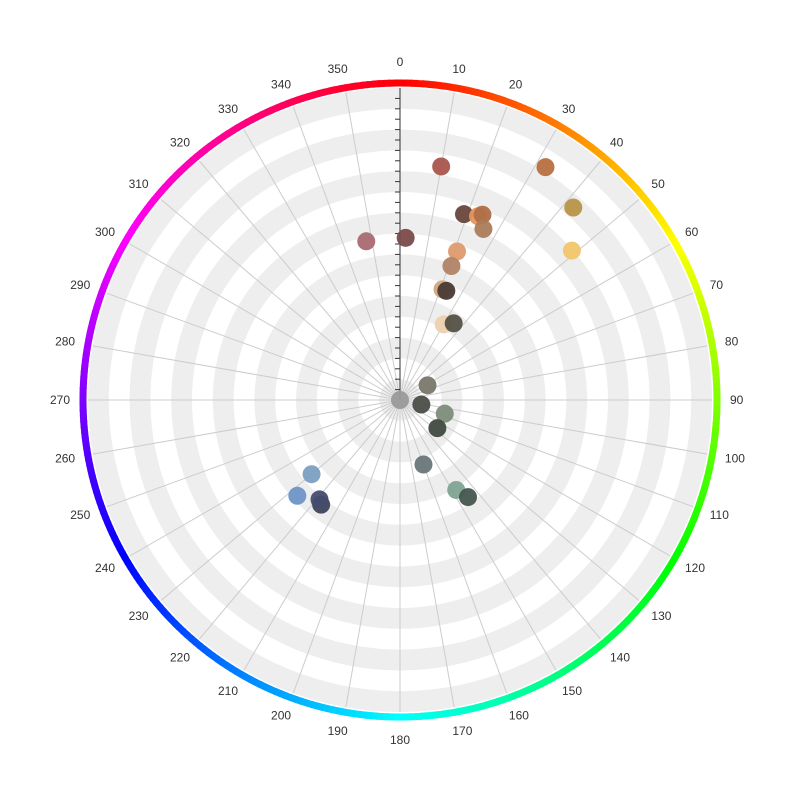 Image resolution: width=800 pixels, height=800 pixels. What do you see at coordinates (658, 184) in the screenshot?
I see `angle-tick-label: 50` at bounding box center [658, 184].